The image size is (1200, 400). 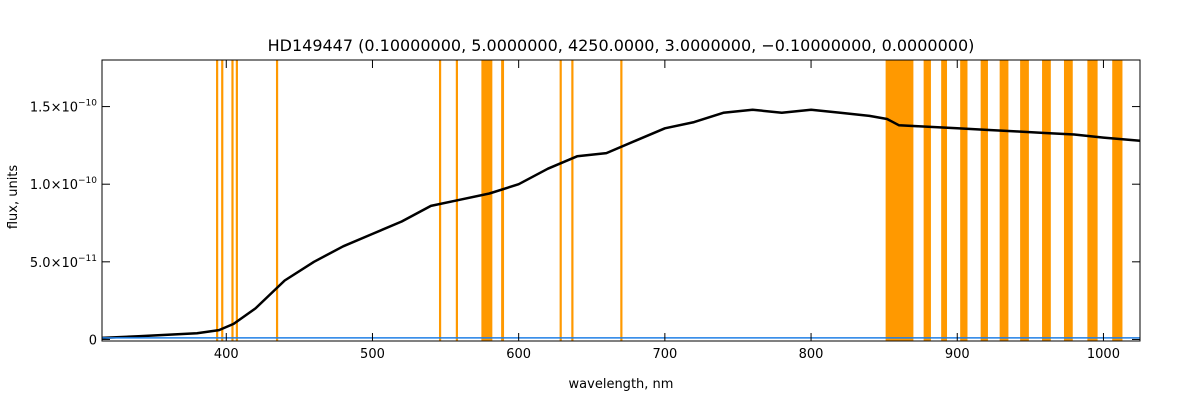 What do you see at coordinates (518, 354) in the screenshot?
I see `x-tick-label: 600` at bounding box center [518, 354].